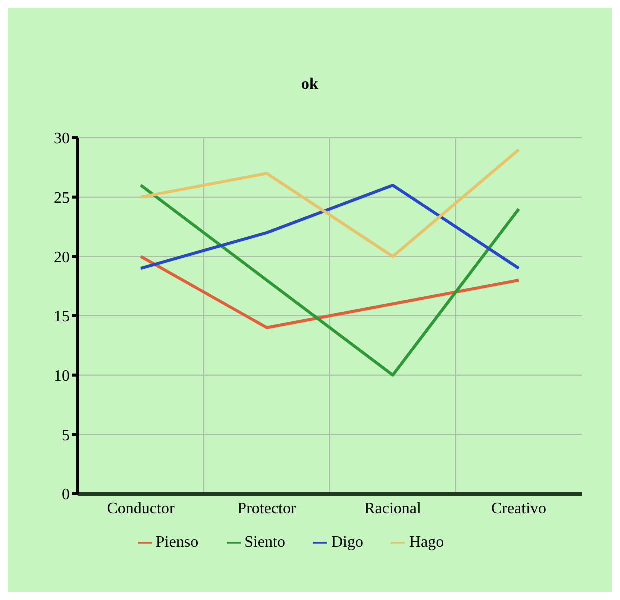  What do you see at coordinates (62, 317) in the screenshot?
I see `y-tick-label: 15` at bounding box center [62, 317].